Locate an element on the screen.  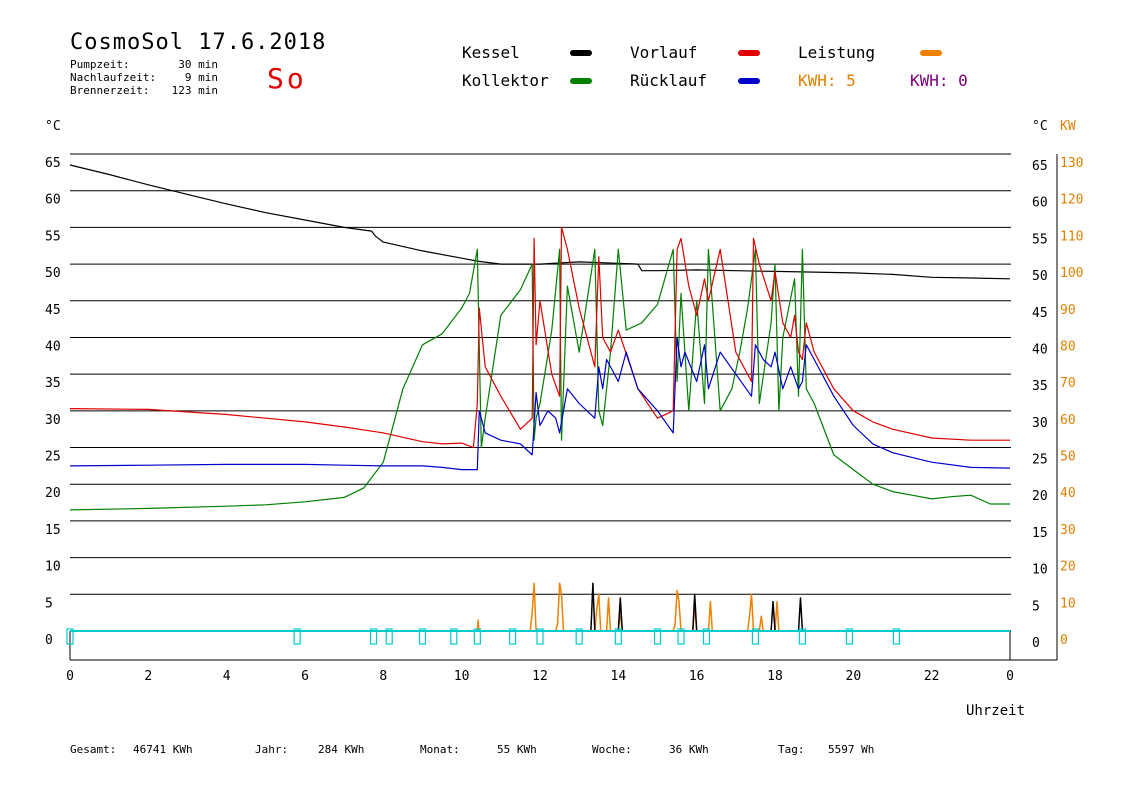
y-axis-label-left: °C is located at coordinates (53, 126).